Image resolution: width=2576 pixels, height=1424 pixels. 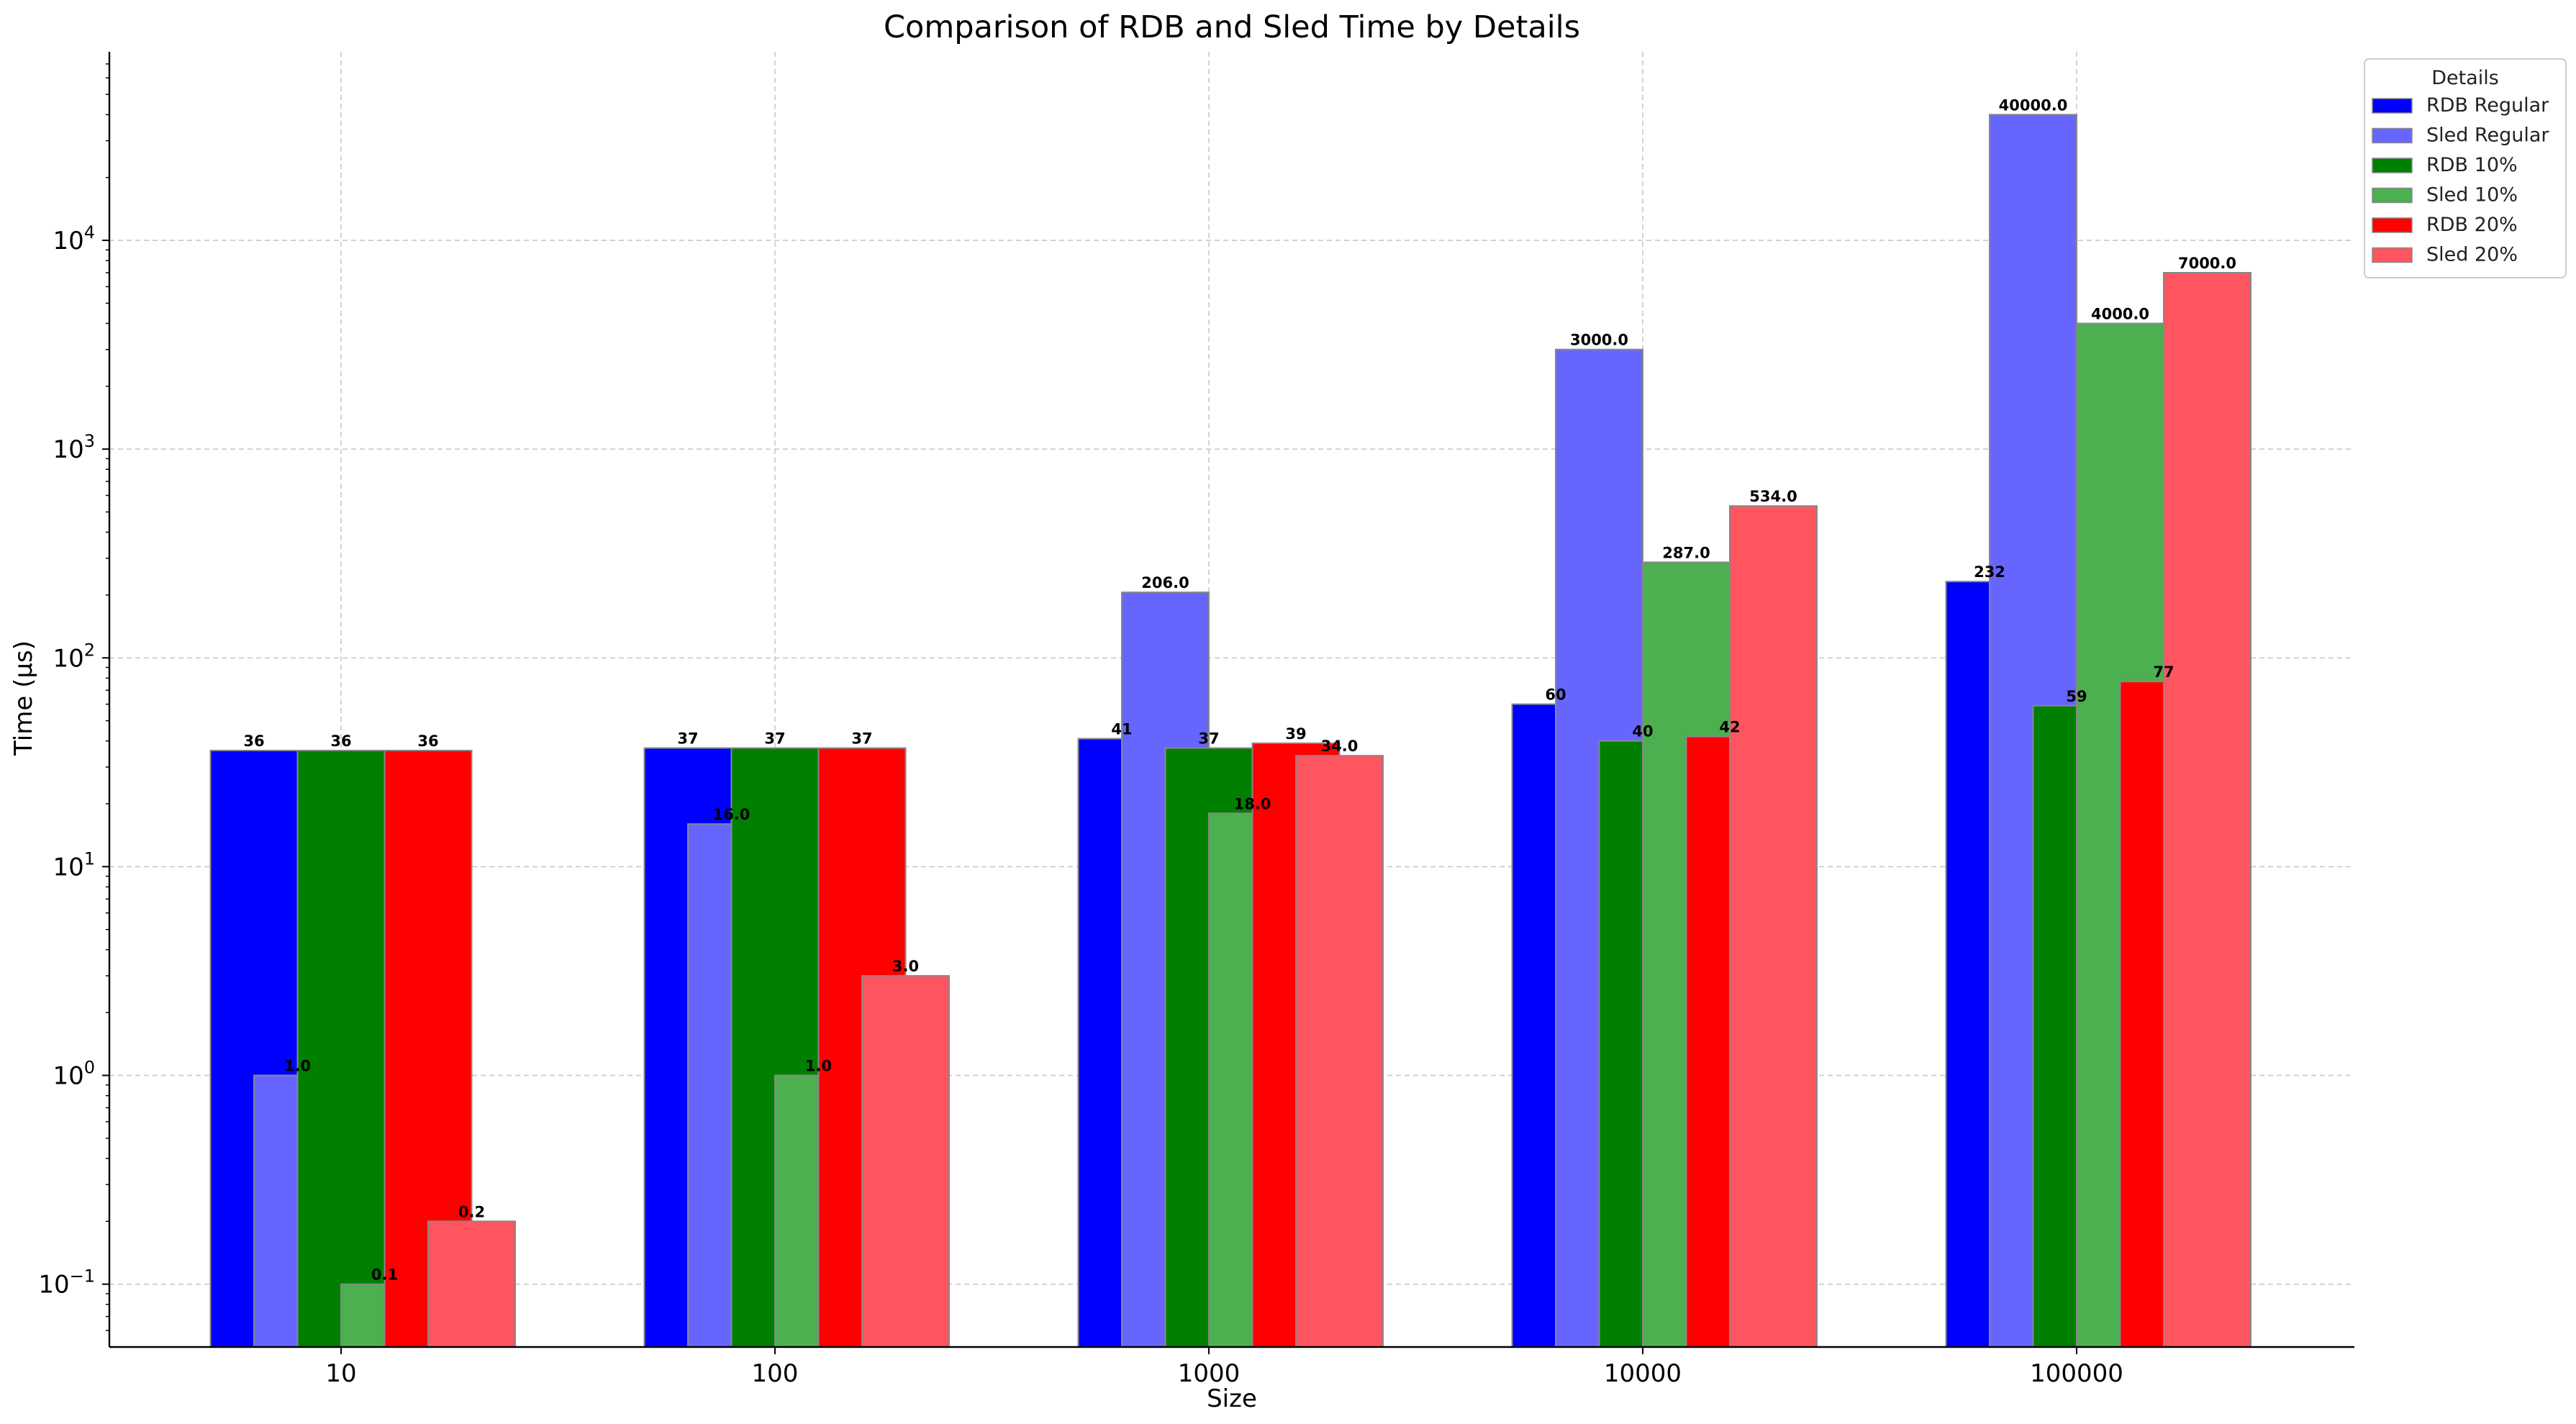 What do you see at coordinates (1643, 732) in the screenshot?
I see `bar-value-label: 40` at bounding box center [1643, 732].